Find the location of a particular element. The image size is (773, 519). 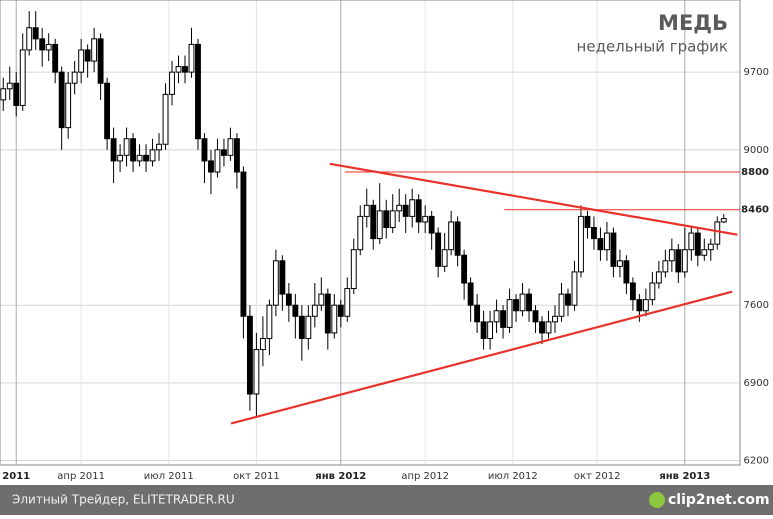

watermark: clip2net.com is located at coordinates (719, 500).